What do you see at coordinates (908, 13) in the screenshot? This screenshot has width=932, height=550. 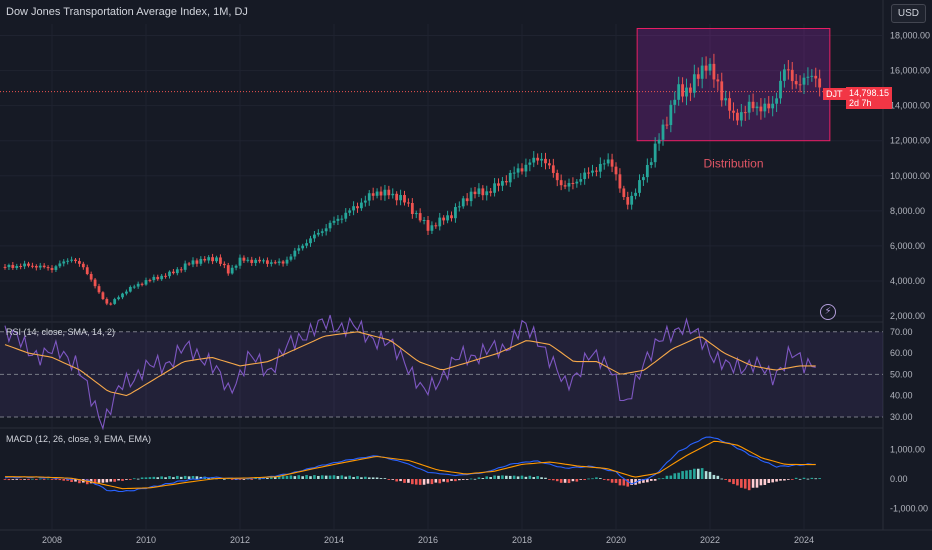 I see `currency-button: USD` at bounding box center [908, 13].